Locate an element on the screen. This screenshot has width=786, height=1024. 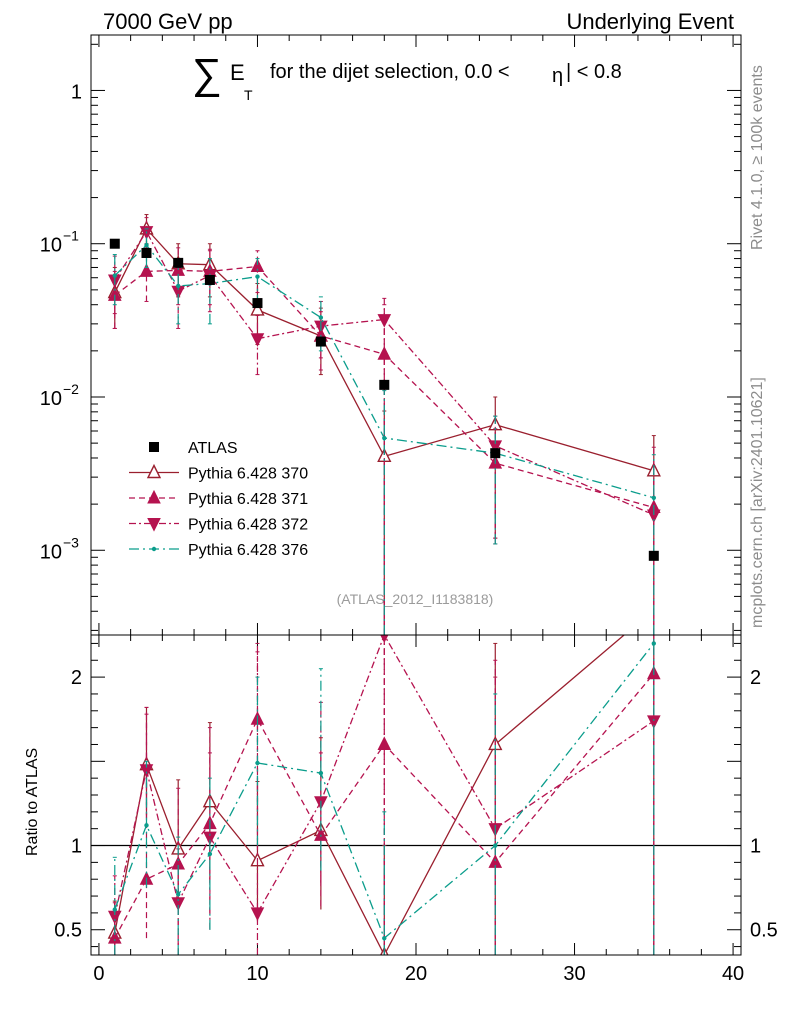
legend-label-p370: Pythia 6.428 370 is located at coordinates (248, 474).